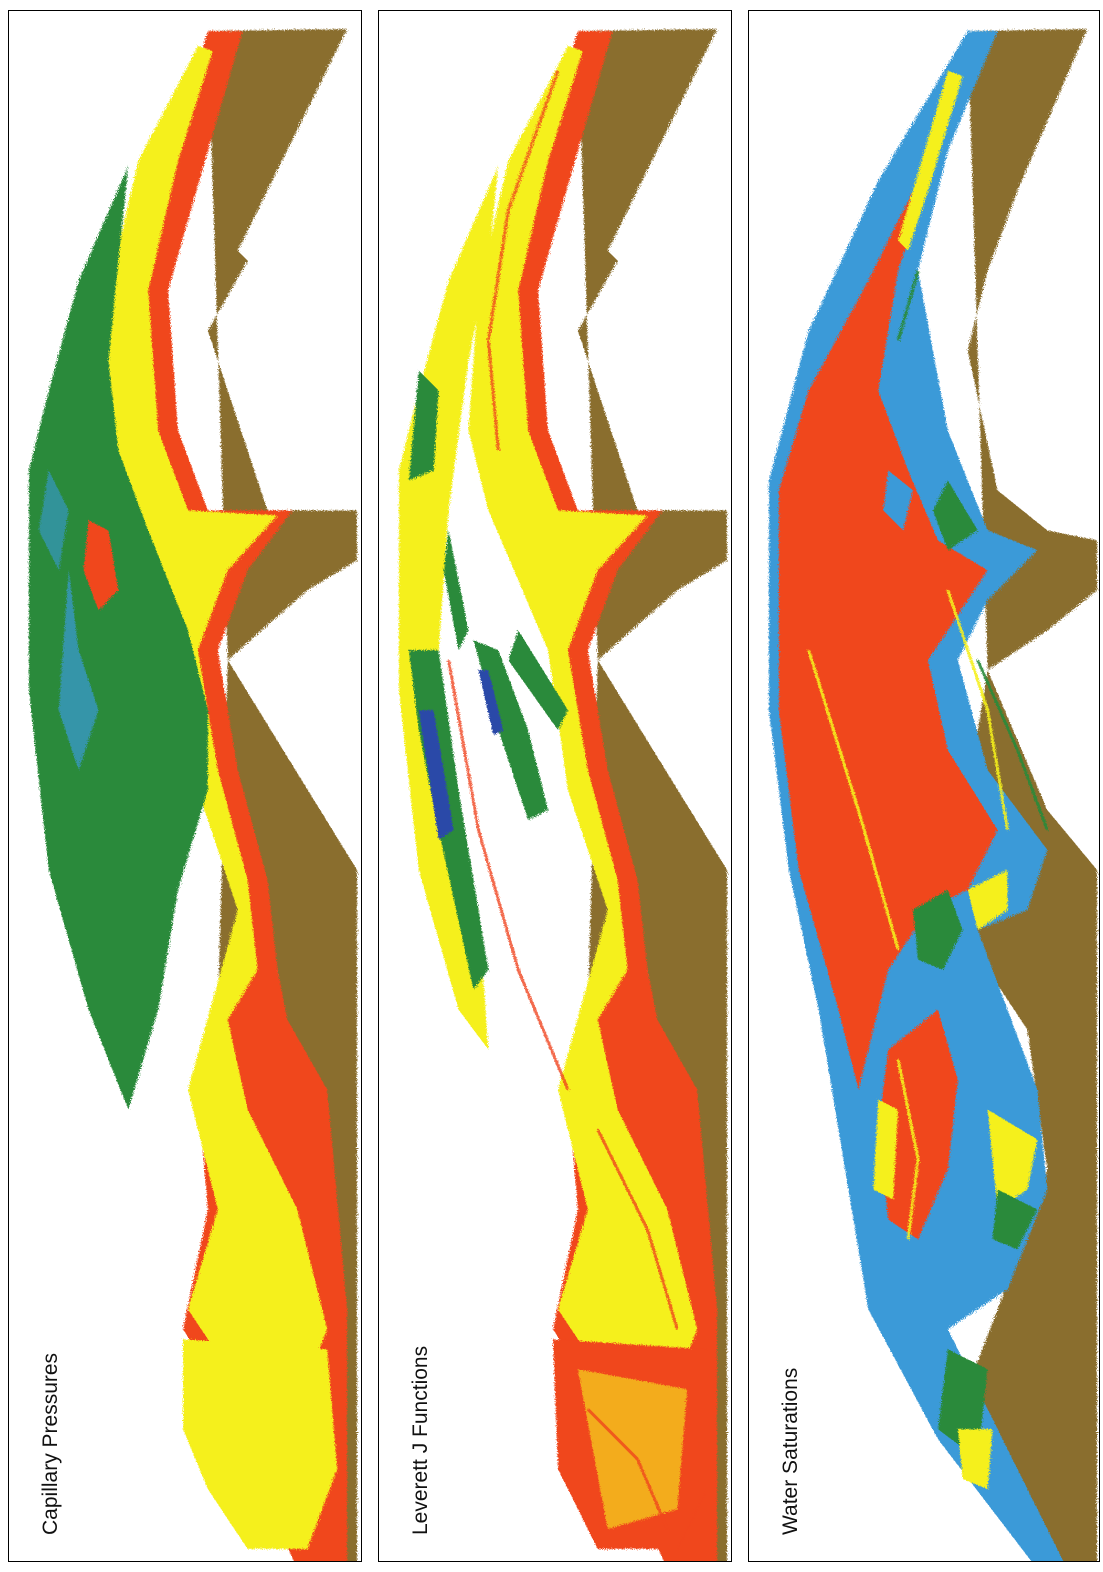 The image size is (1103, 1572). What do you see at coordinates (790, 1451) in the screenshot?
I see `panel-label: Water Saturations` at bounding box center [790, 1451].